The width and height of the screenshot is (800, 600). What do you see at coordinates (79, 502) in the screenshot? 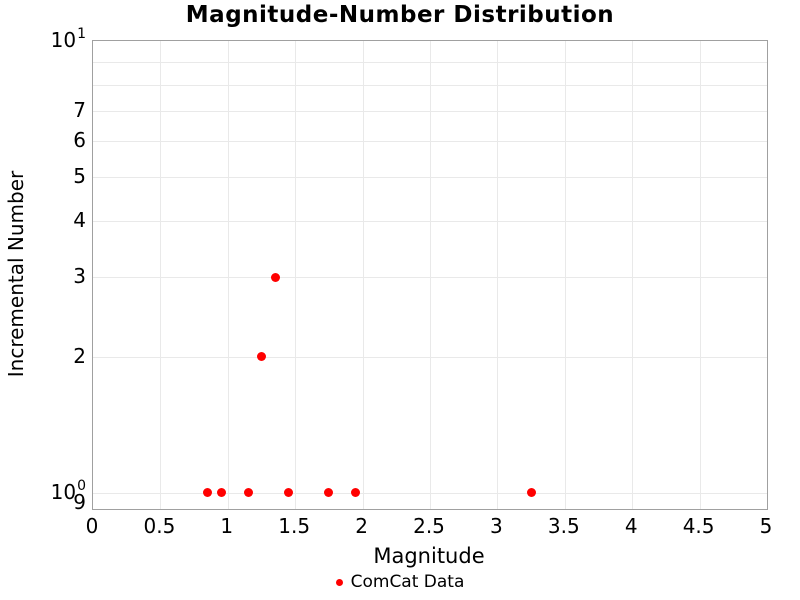
I see `y-tick-label: 9` at bounding box center [79, 502].